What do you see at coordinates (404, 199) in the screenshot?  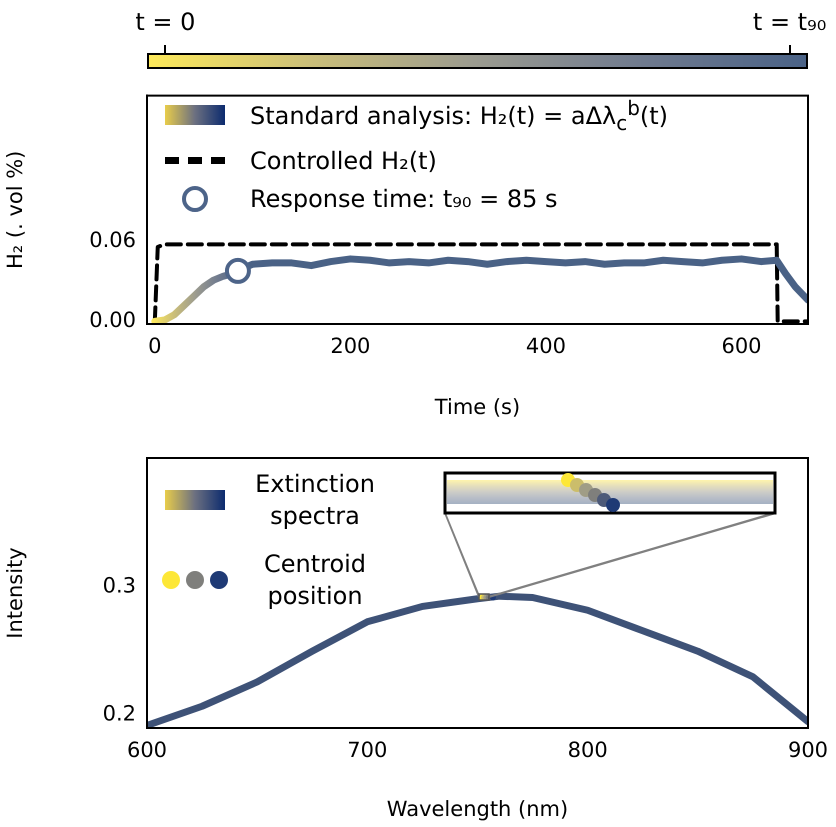 I see `legend-label: Response time: t₉₀ = 85 s` at bounding box center [404, 199].